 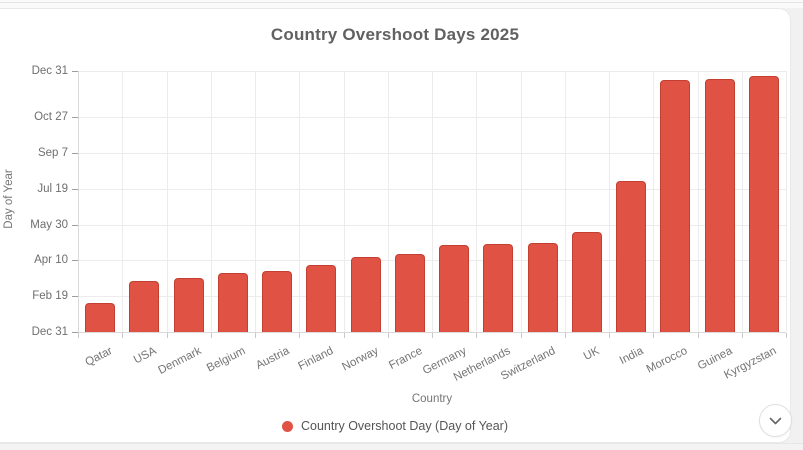 What do you see at coordinates (321, 298) in the screenshot?
I see `bar-finland` at bounding box center [321, 298].